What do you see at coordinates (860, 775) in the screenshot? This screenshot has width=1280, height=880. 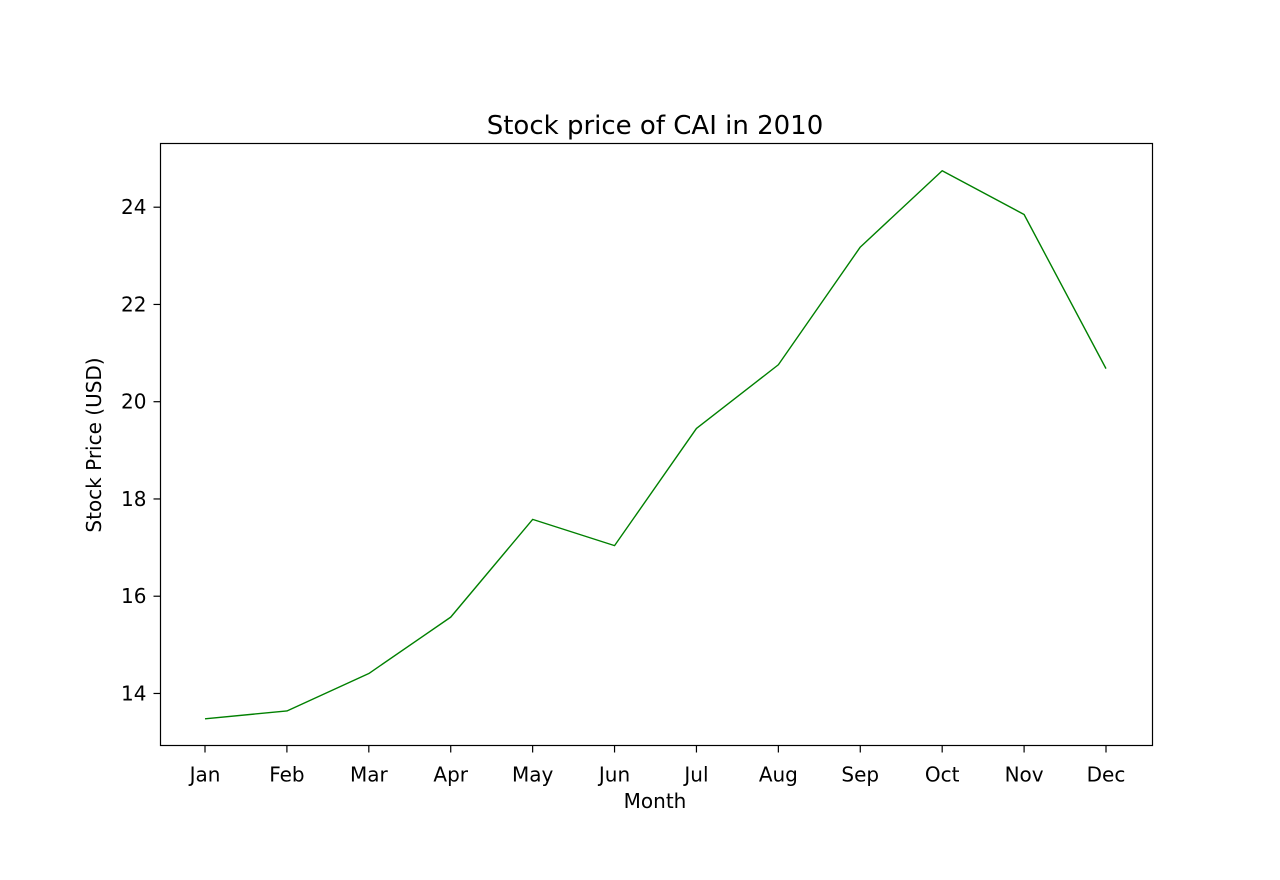 I see `x-tick-label: Sep` at bounding box center [860, 775].